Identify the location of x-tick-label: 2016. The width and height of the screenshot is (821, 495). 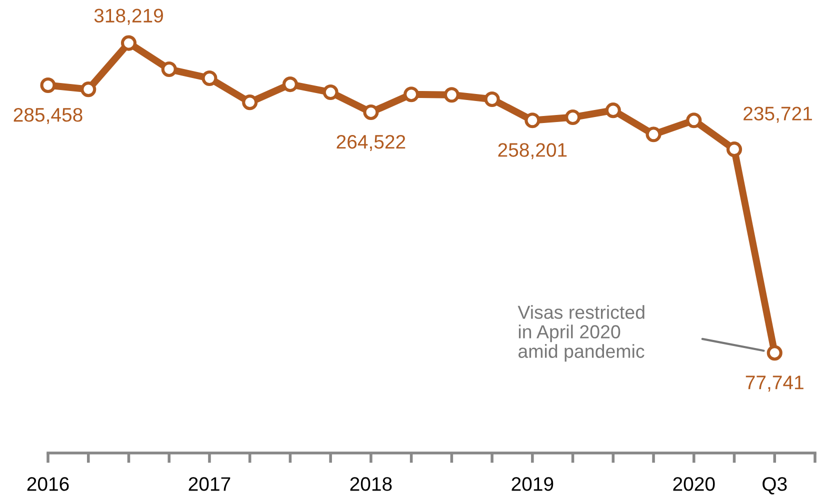
(48, 484).